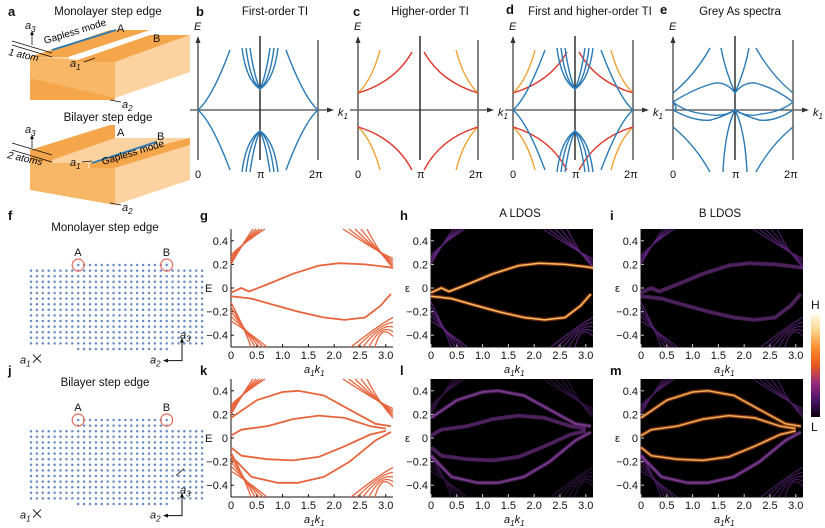  Describe the element at coordinates (231, 506) in the screenshot. I see `x-tick-label: 0` at that location.